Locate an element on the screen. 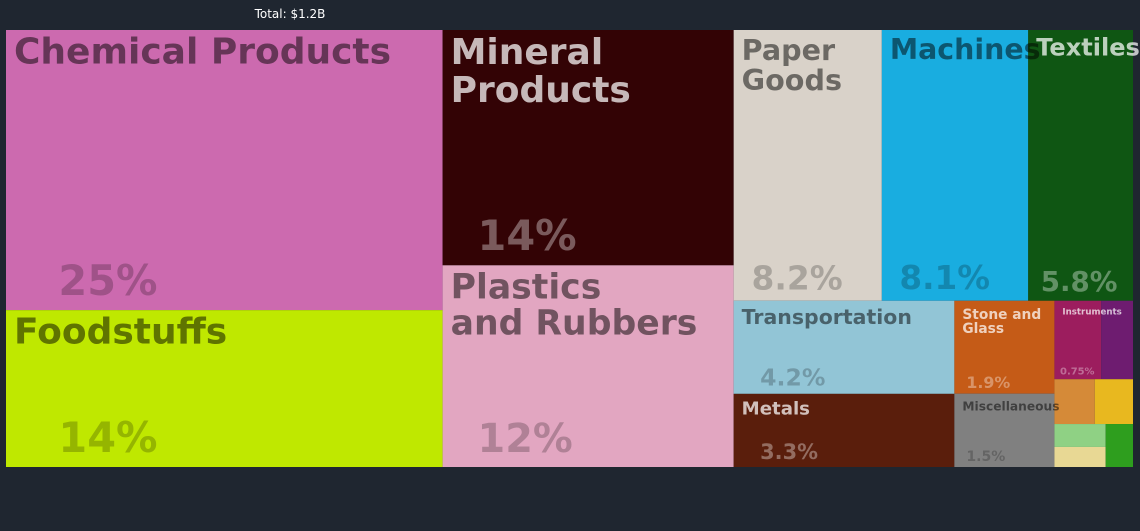  tile-label: Foodstuffs is located at coordinates (120, 332).